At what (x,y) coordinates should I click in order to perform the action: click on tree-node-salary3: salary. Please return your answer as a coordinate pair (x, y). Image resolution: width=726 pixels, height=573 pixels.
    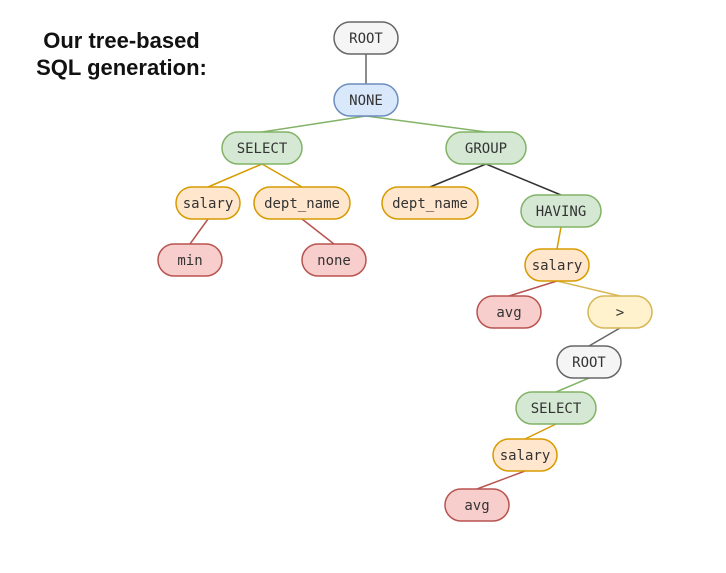
    Looking at the image, I should click on (525, 455).